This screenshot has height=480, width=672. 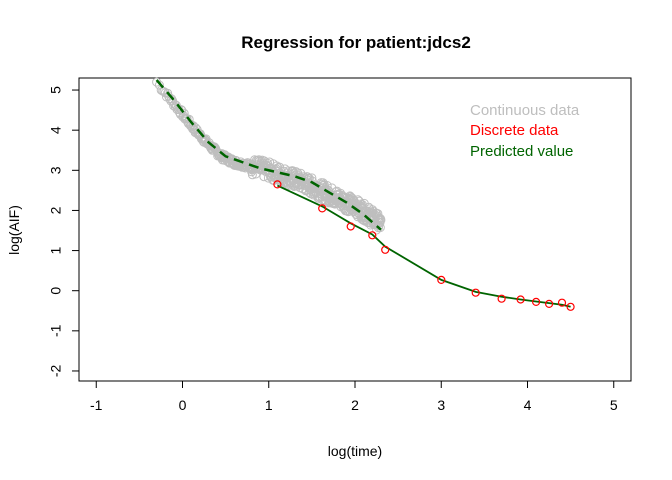 What do you see at coordinates (525, 110) in the screenshot?
I see `legend-continuous: Continuous data` at bounding box center [525, 110].